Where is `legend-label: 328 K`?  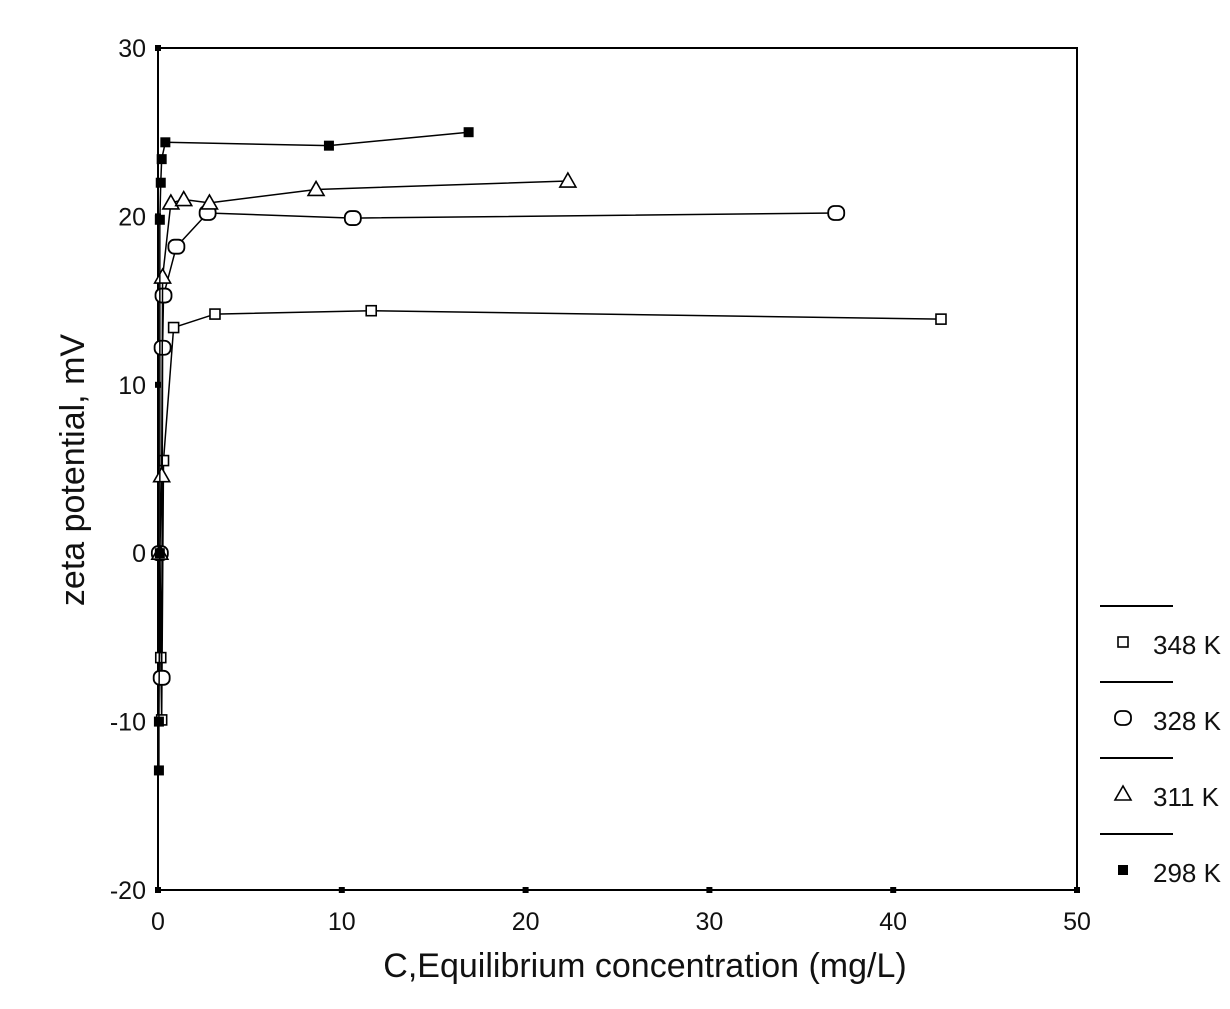
legend-label: 328 K is located at coordinates (1187, 721).